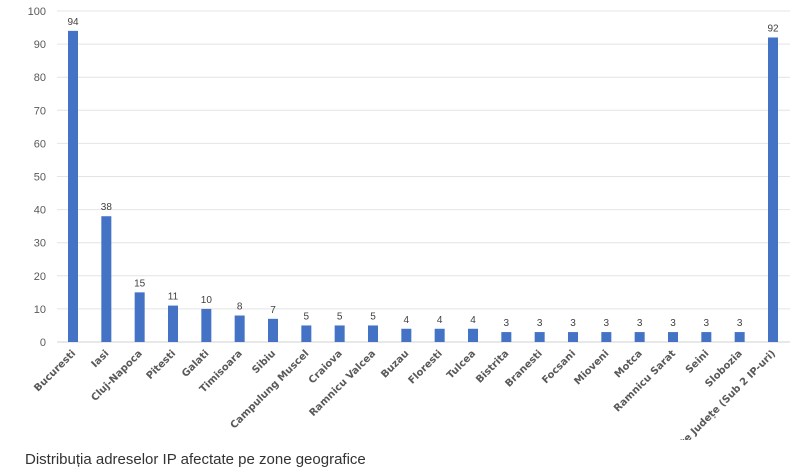  I want to click on x-tick-label: Motca, so click(629, 364).